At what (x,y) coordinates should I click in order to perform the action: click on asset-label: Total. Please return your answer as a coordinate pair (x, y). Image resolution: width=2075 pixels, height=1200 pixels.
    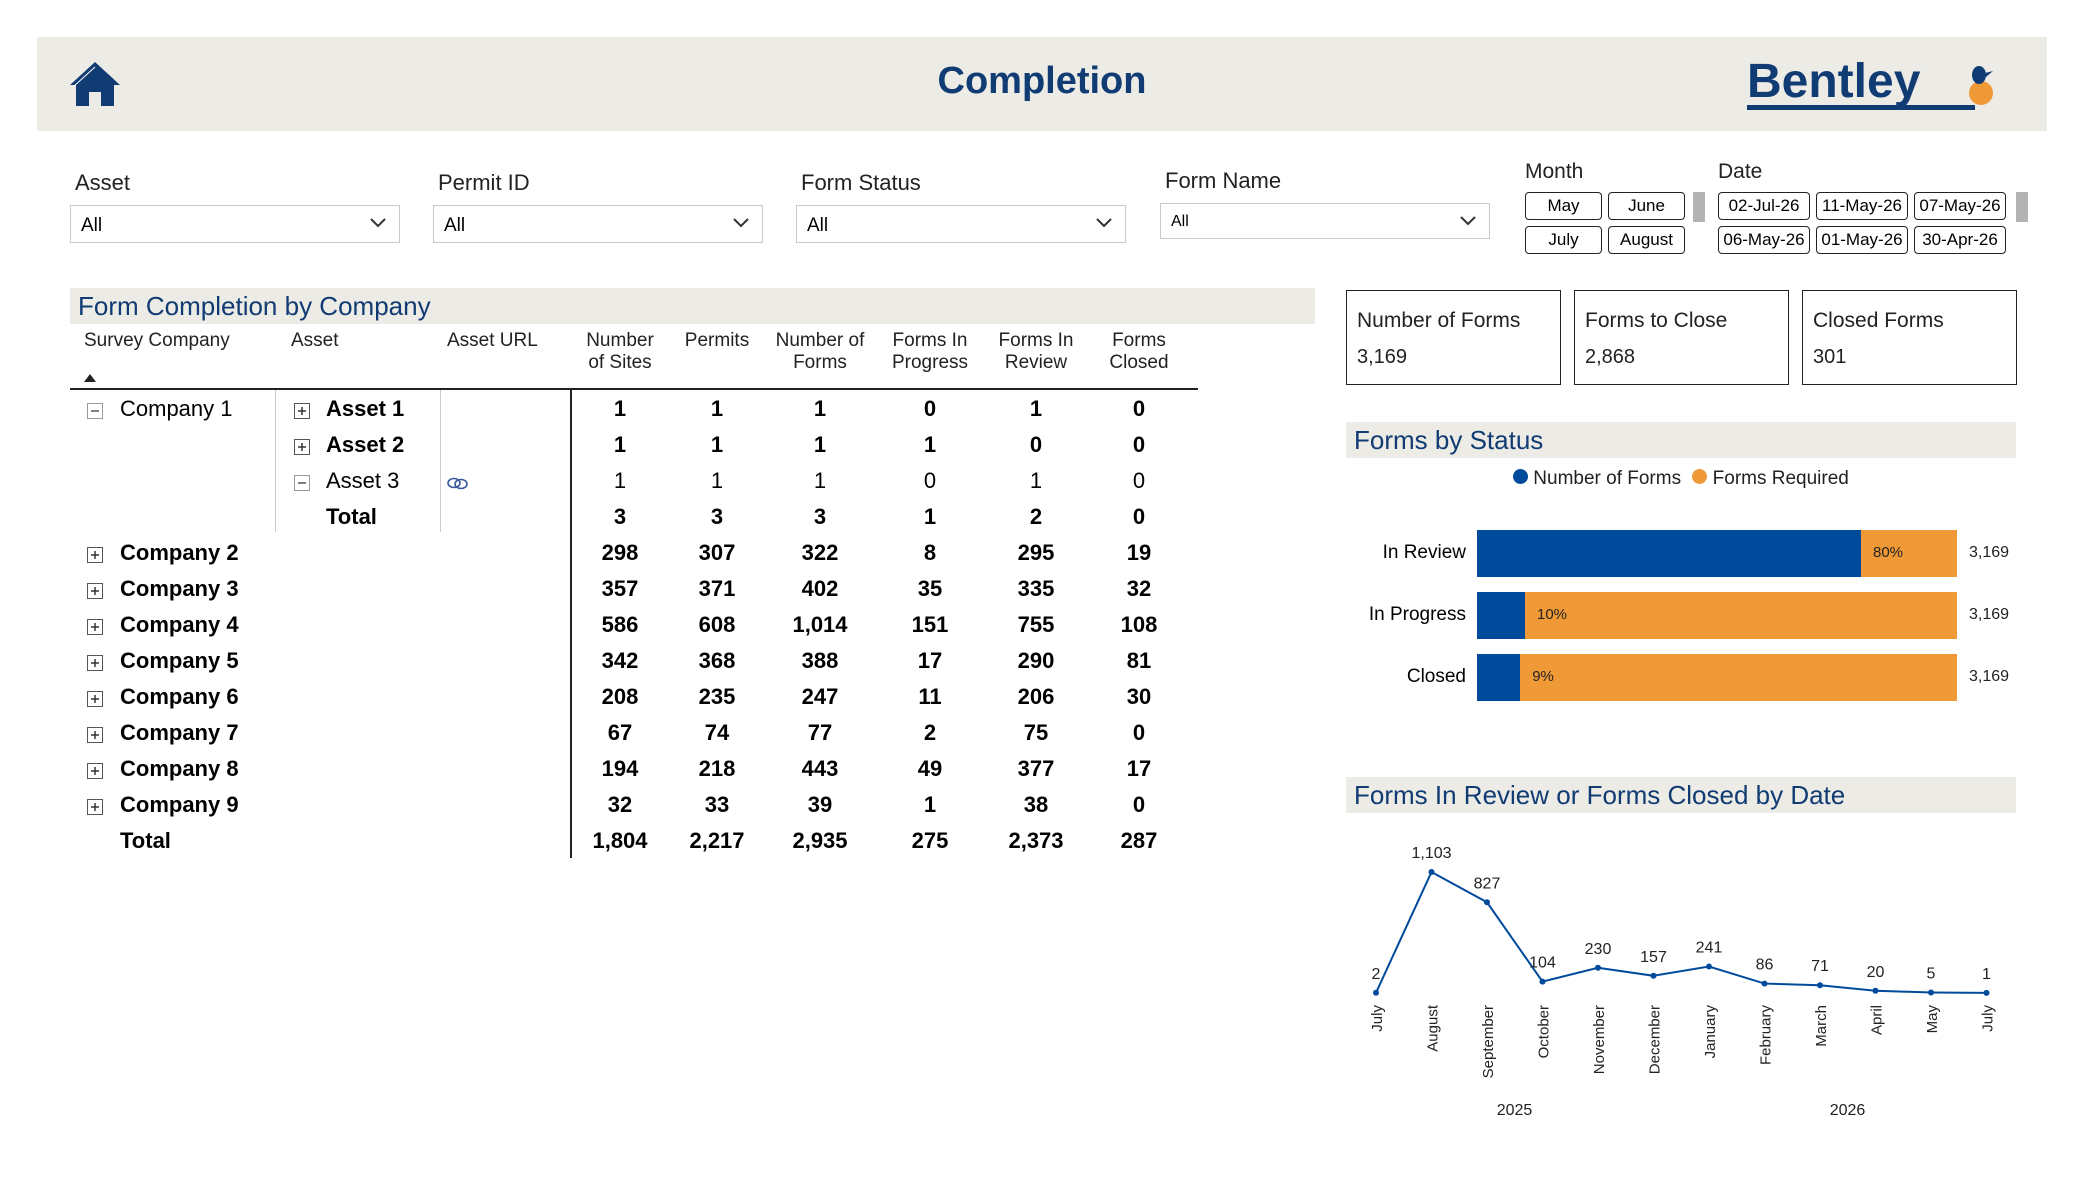
    Looking at the image, I should click on (351, 516).